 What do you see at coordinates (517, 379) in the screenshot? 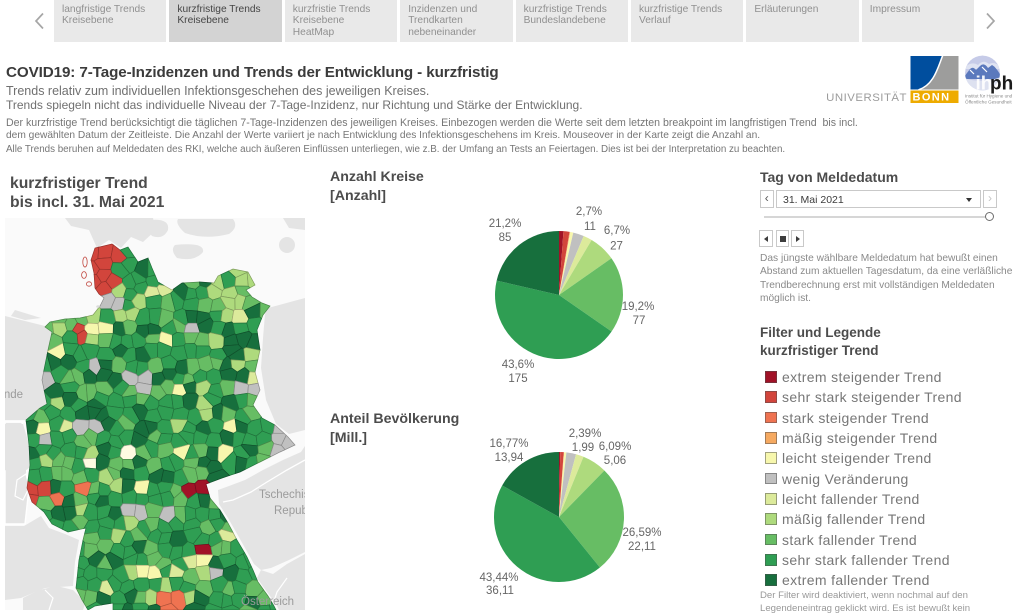
I see `svg-text: 175` at bounding box center [517, 379].